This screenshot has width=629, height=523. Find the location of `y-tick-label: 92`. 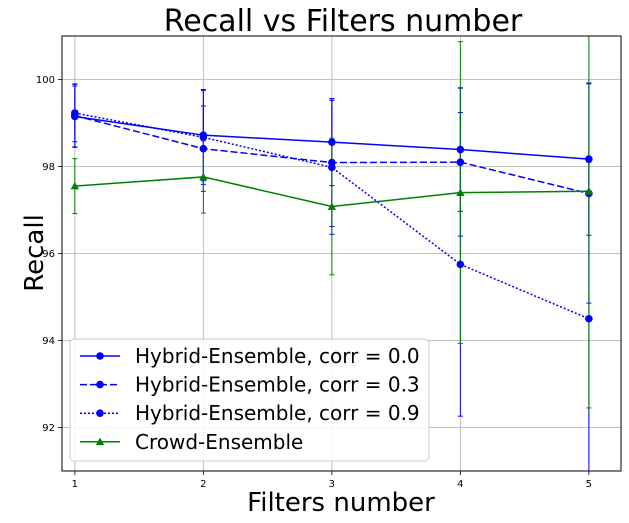

y-tick-label: 92 is located at coordinates (48, 428).